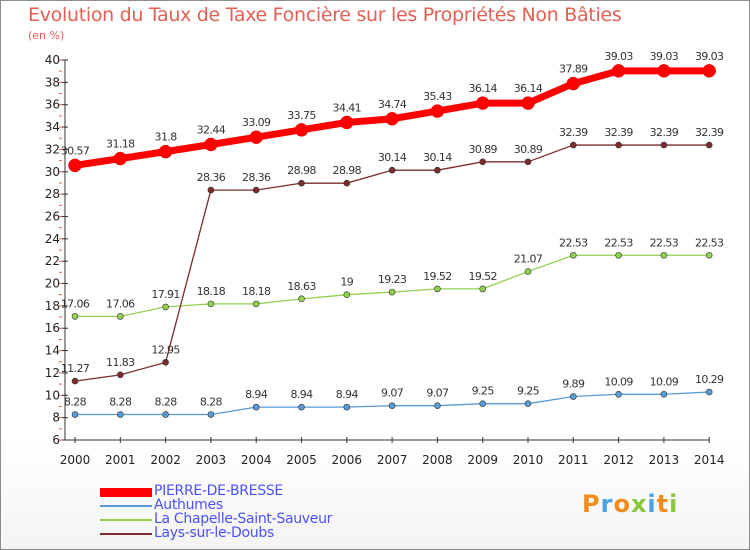  I want to click on x-tick-label-2001: 2001, so click(120, 460).